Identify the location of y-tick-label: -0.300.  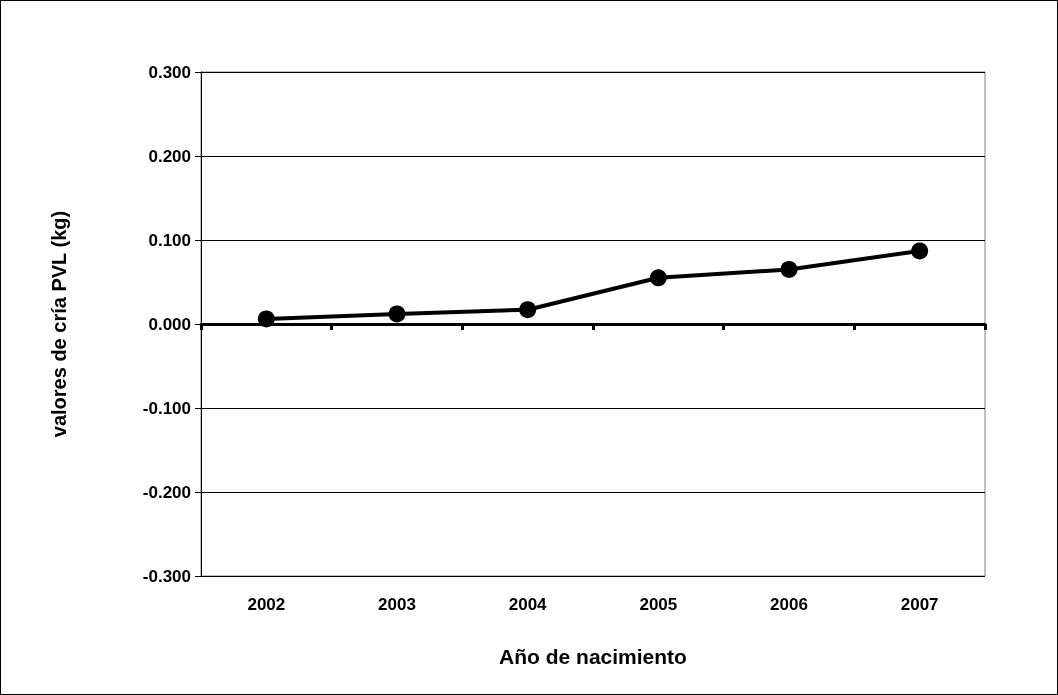
(166, 576).